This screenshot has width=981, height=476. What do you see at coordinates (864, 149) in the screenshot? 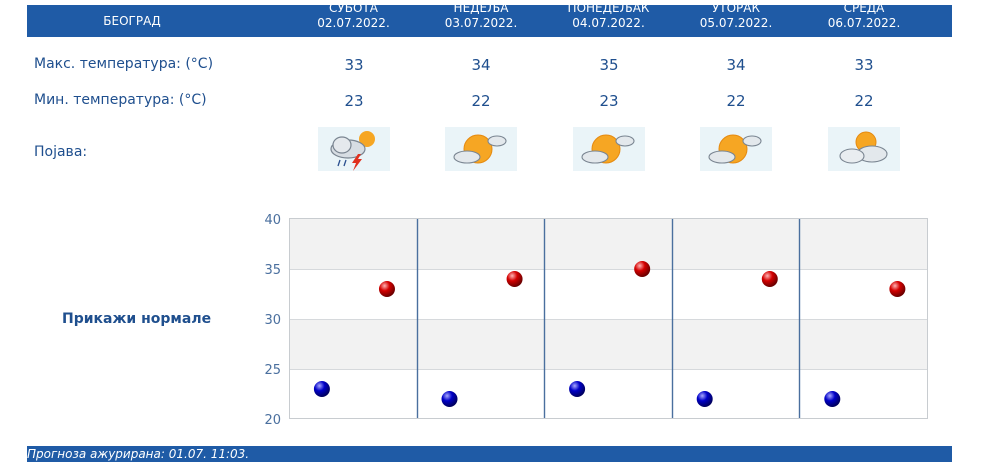
I see `sun-behind-clouds-icon` at bounding box center [864, 149].